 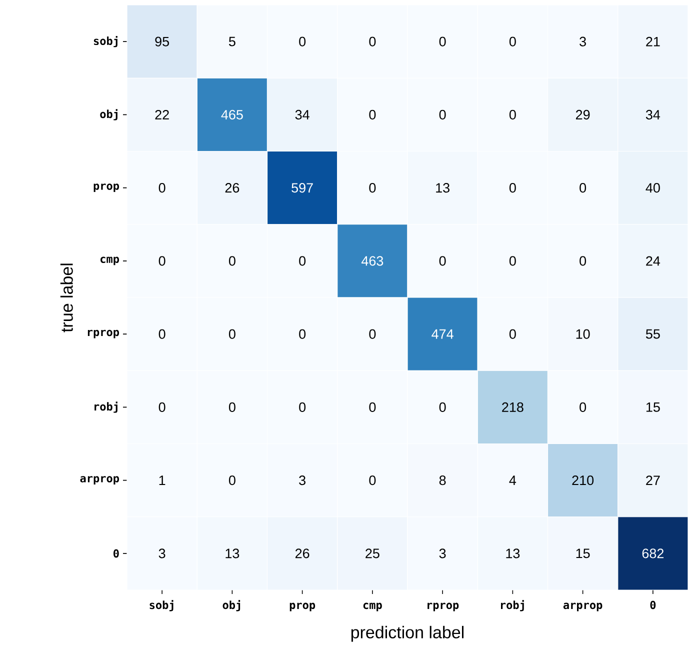 What do you see at coordinates (653, 188) in the screenshot?
I see `data-label: 40` at bounding box center [653, 188].